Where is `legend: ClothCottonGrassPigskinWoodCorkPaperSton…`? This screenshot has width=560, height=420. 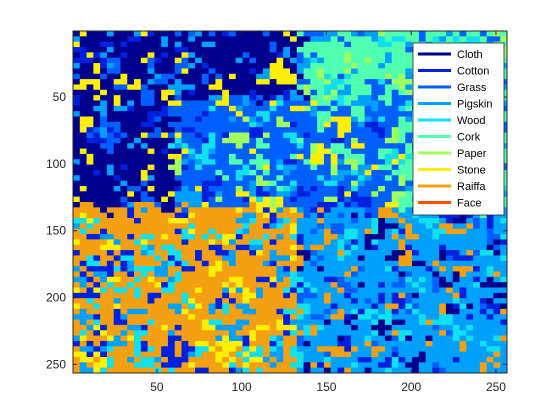
legend: ClothCottonGrassPigskinWoodCorkPaperSton… is located at coordinates (458, 129).